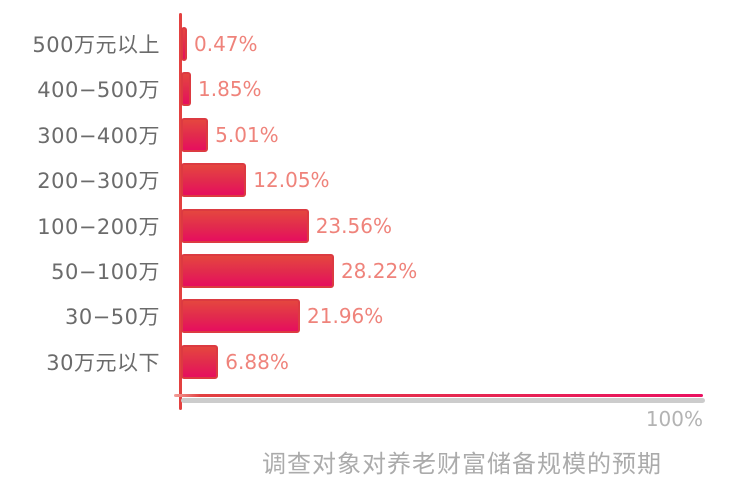 The width and height of the screenshot is (756, 485). What do you see at coordinates (443, 400) in the screenshot?
I see `x-axis-shadow-line` at bounding box center [443, 400].